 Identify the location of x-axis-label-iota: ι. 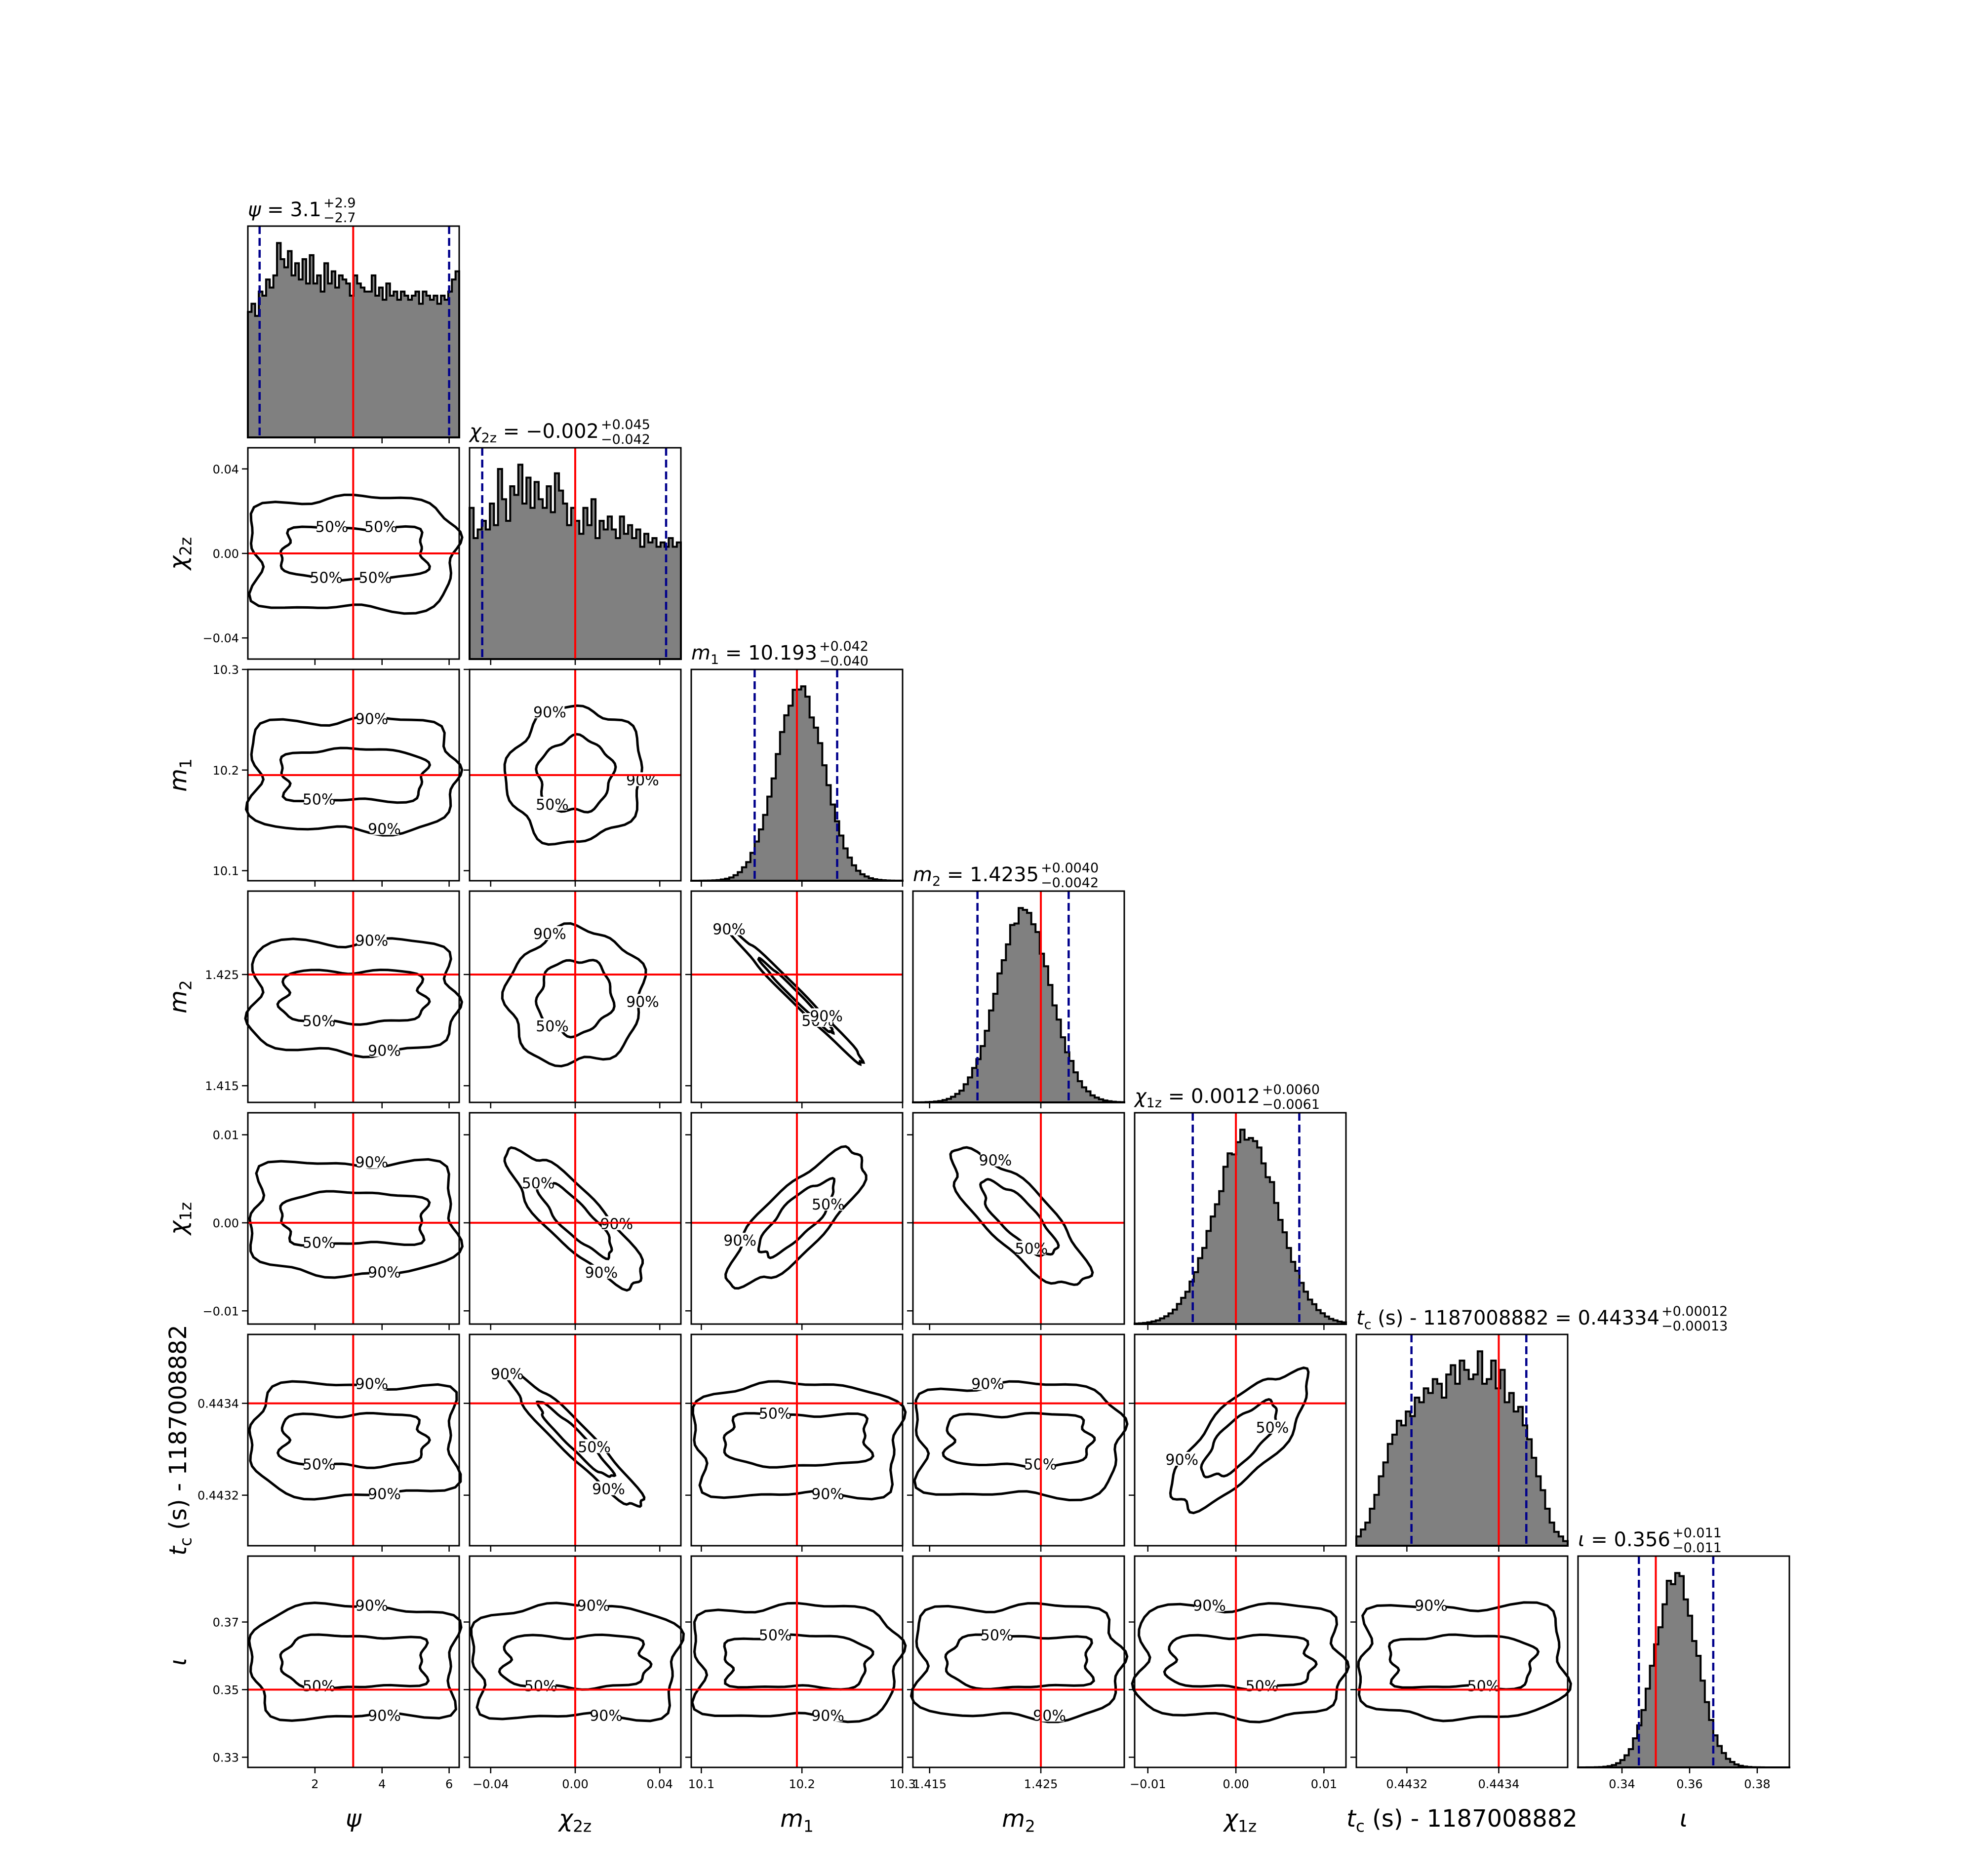
(1684, 1819).